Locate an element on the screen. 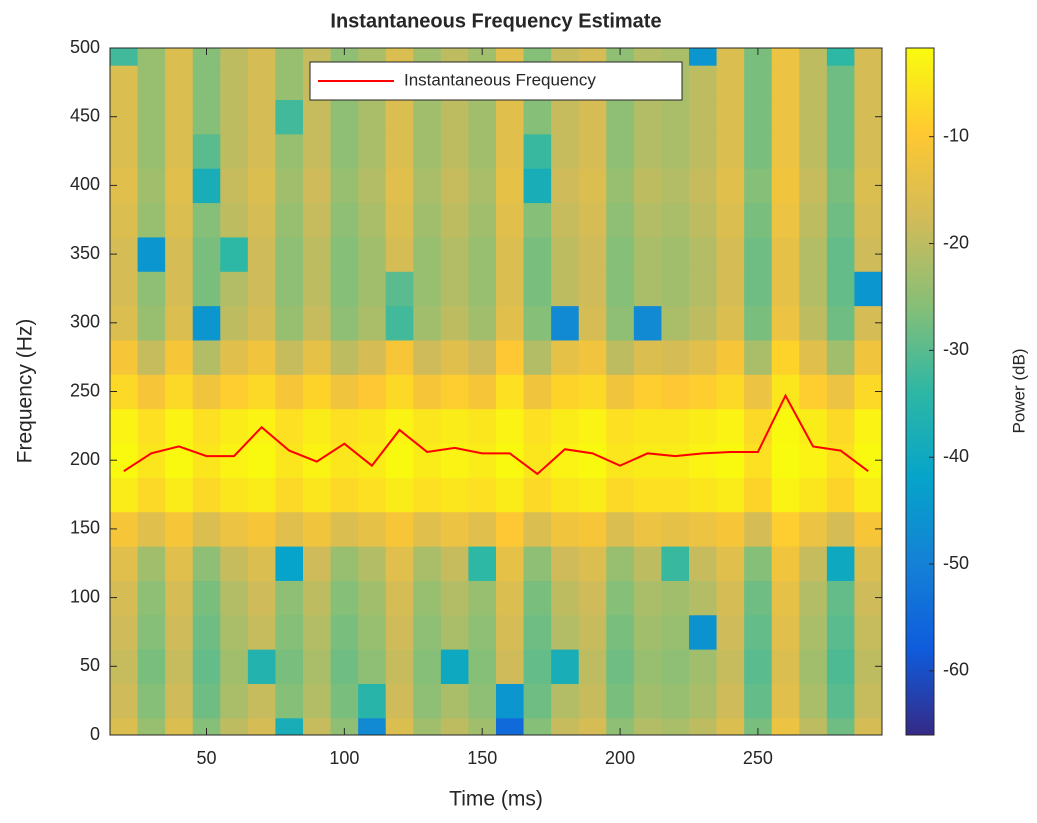 The image size is (1037, 823). x-axis-label: Time (ms) is located at coordinates (496, 799).